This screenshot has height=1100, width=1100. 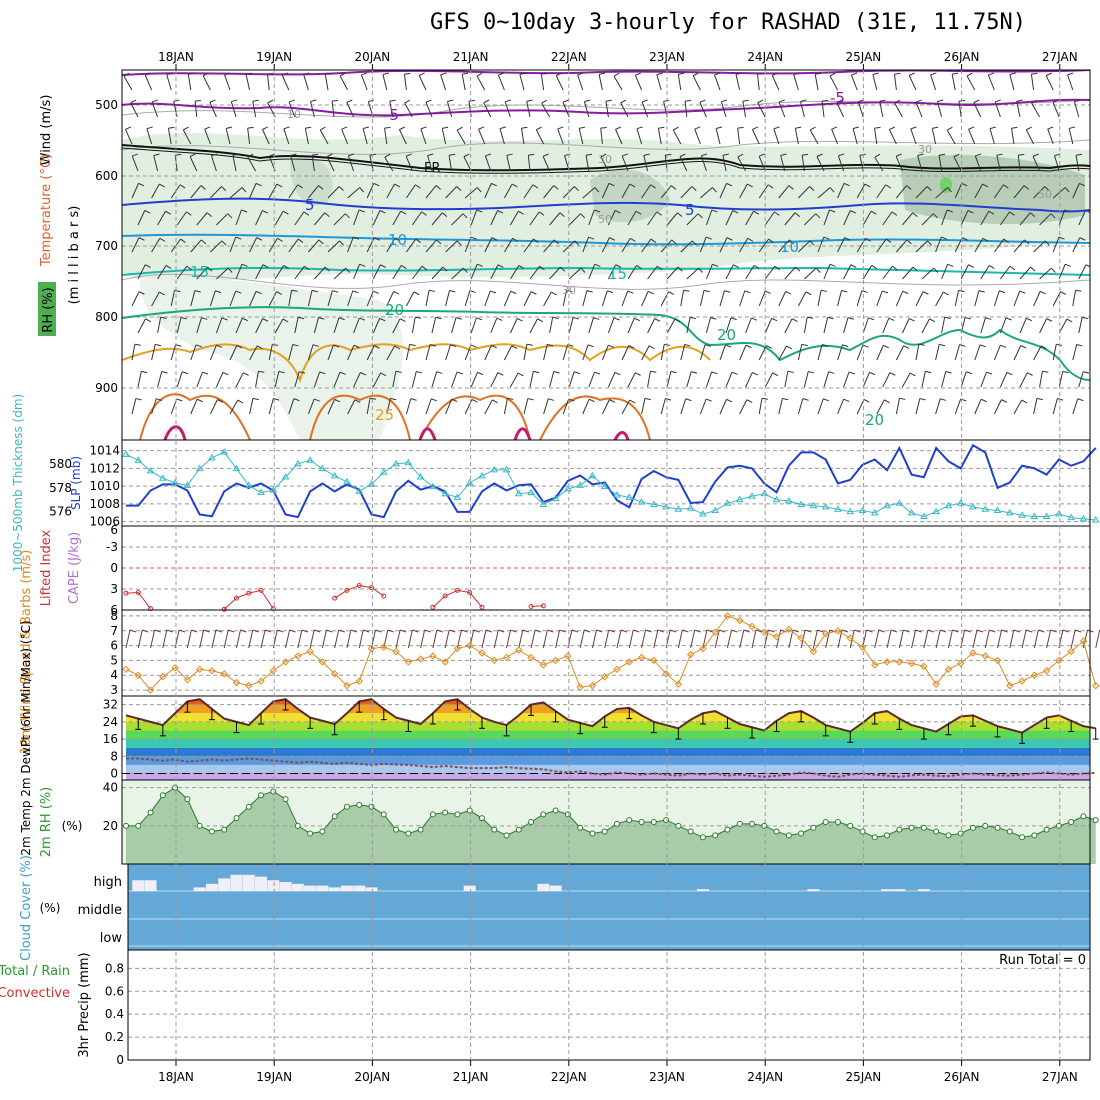 I want to click on label-freezing: FR, so click(x=432, y=168).